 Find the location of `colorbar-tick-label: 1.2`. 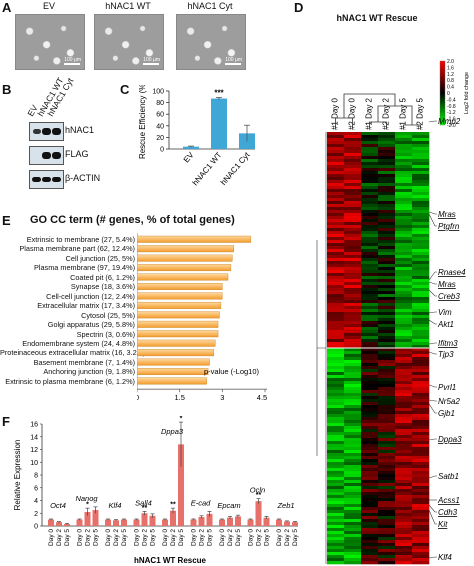

colorbar-tick-label: 1.2 is located at coordinates (450, 75).